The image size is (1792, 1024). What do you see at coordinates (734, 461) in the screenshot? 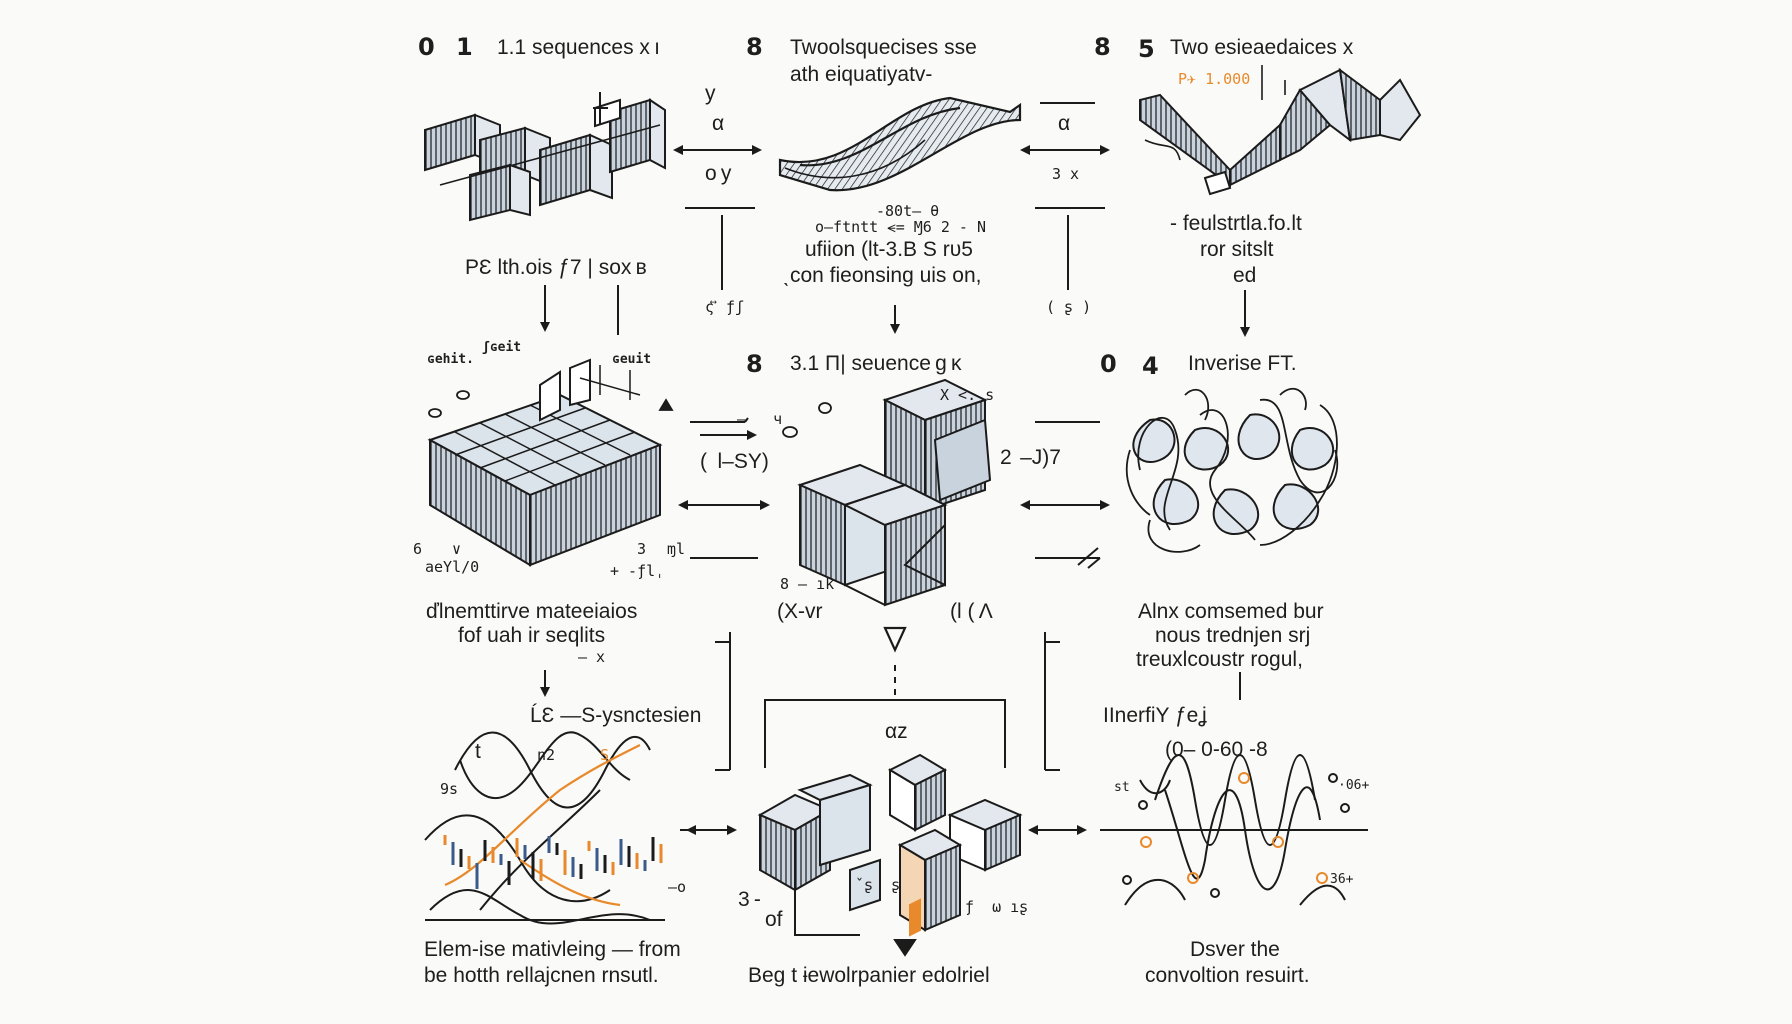
I see `center-left-side: ( l–SY)` at bounding box center [734, 461].